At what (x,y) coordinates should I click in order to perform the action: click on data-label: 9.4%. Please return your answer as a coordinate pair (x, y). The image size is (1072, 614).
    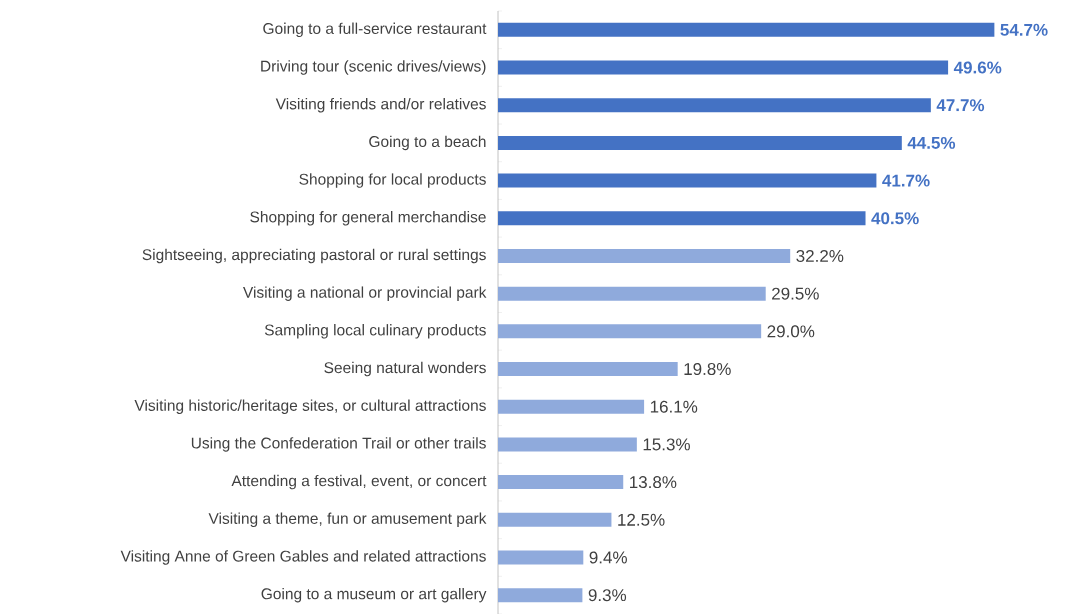
    Looking at the image, I should click on (608, 557).